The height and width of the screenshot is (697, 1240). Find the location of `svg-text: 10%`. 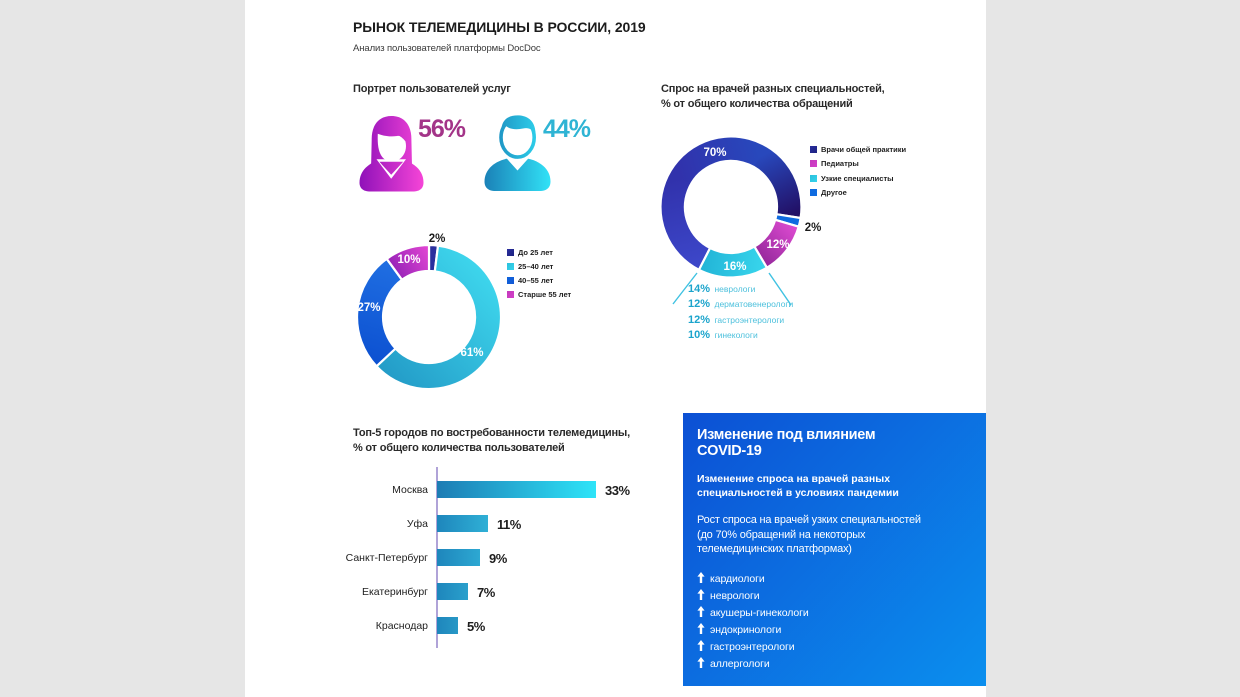

svg-text: 10% is located at coordinates (408, 260).